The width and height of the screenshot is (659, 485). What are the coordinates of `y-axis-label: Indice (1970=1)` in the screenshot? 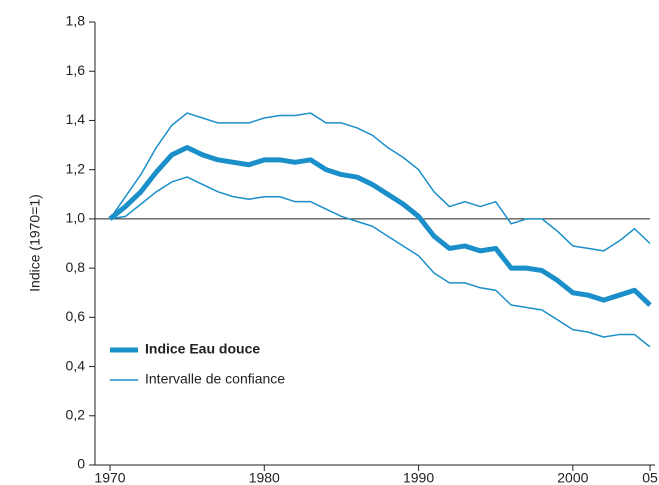 It's located at (35, 243).